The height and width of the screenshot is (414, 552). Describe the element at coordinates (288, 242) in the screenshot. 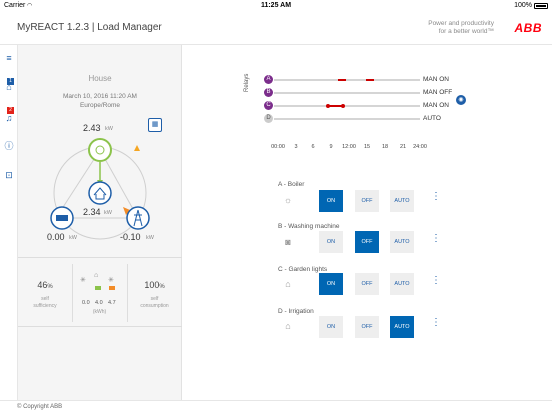

I see `washing-machine-icon: ◙` at that location.